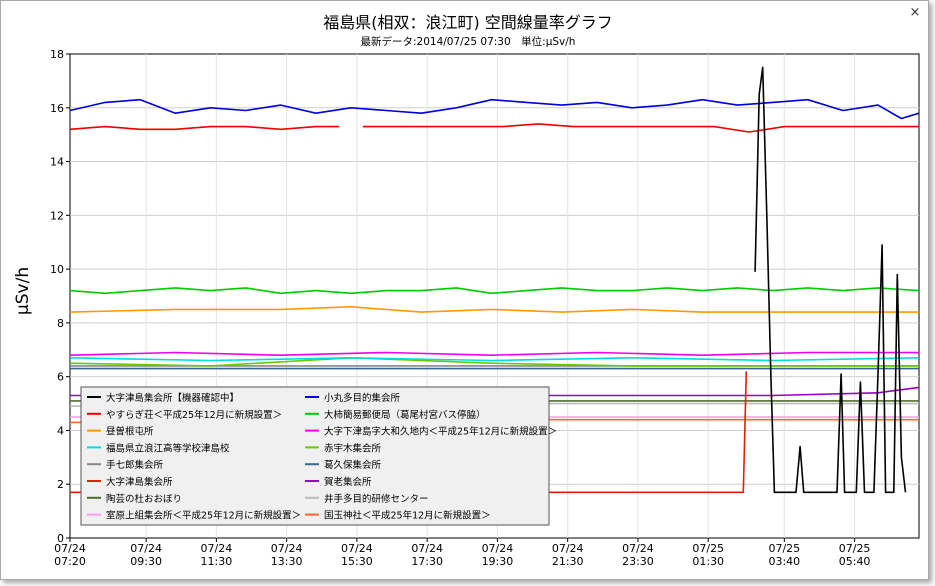 The width and height of the screenshot is (935, 586). Describe the element at coordinates (57, 269) in the screenshot. I see `y-tick-label: 10` at that location.